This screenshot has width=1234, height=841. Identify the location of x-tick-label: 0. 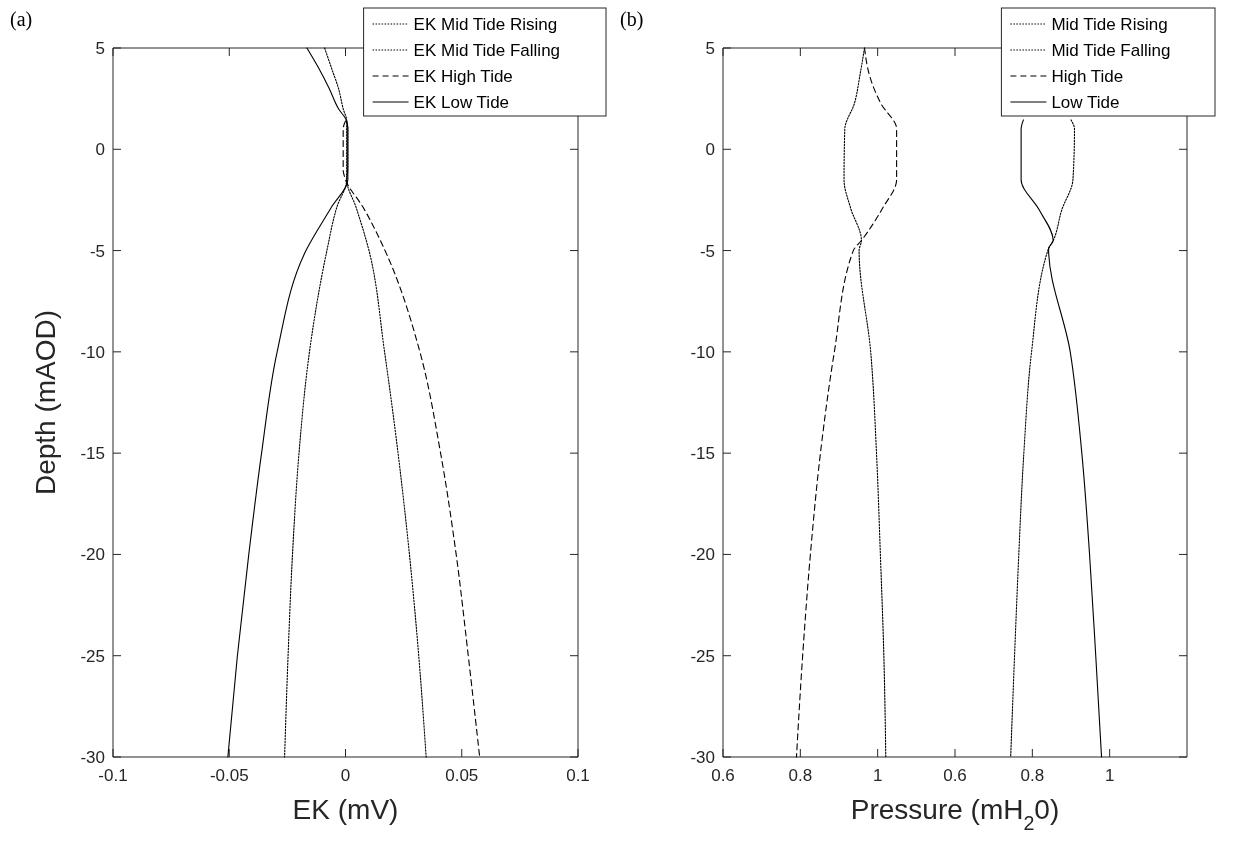
(345, 775).